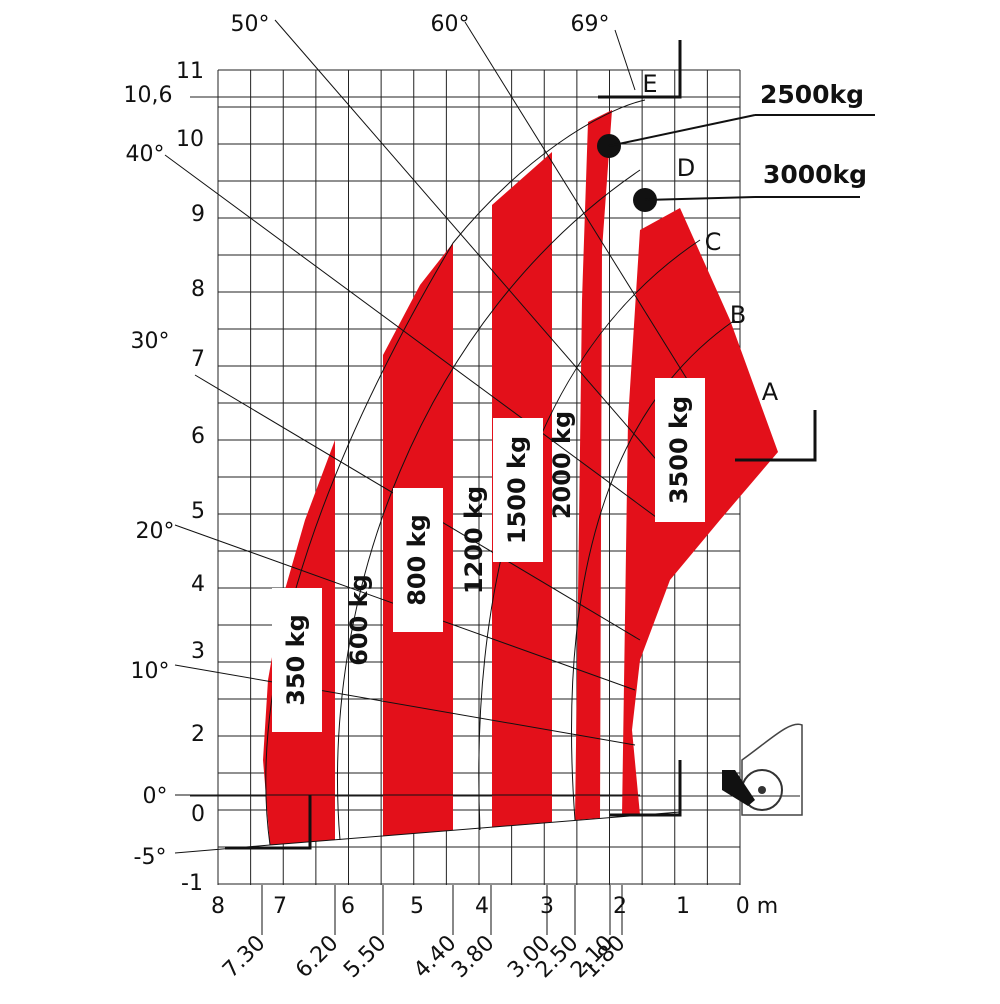  I want to click on load-label: 600 kg, so click(359, 620).